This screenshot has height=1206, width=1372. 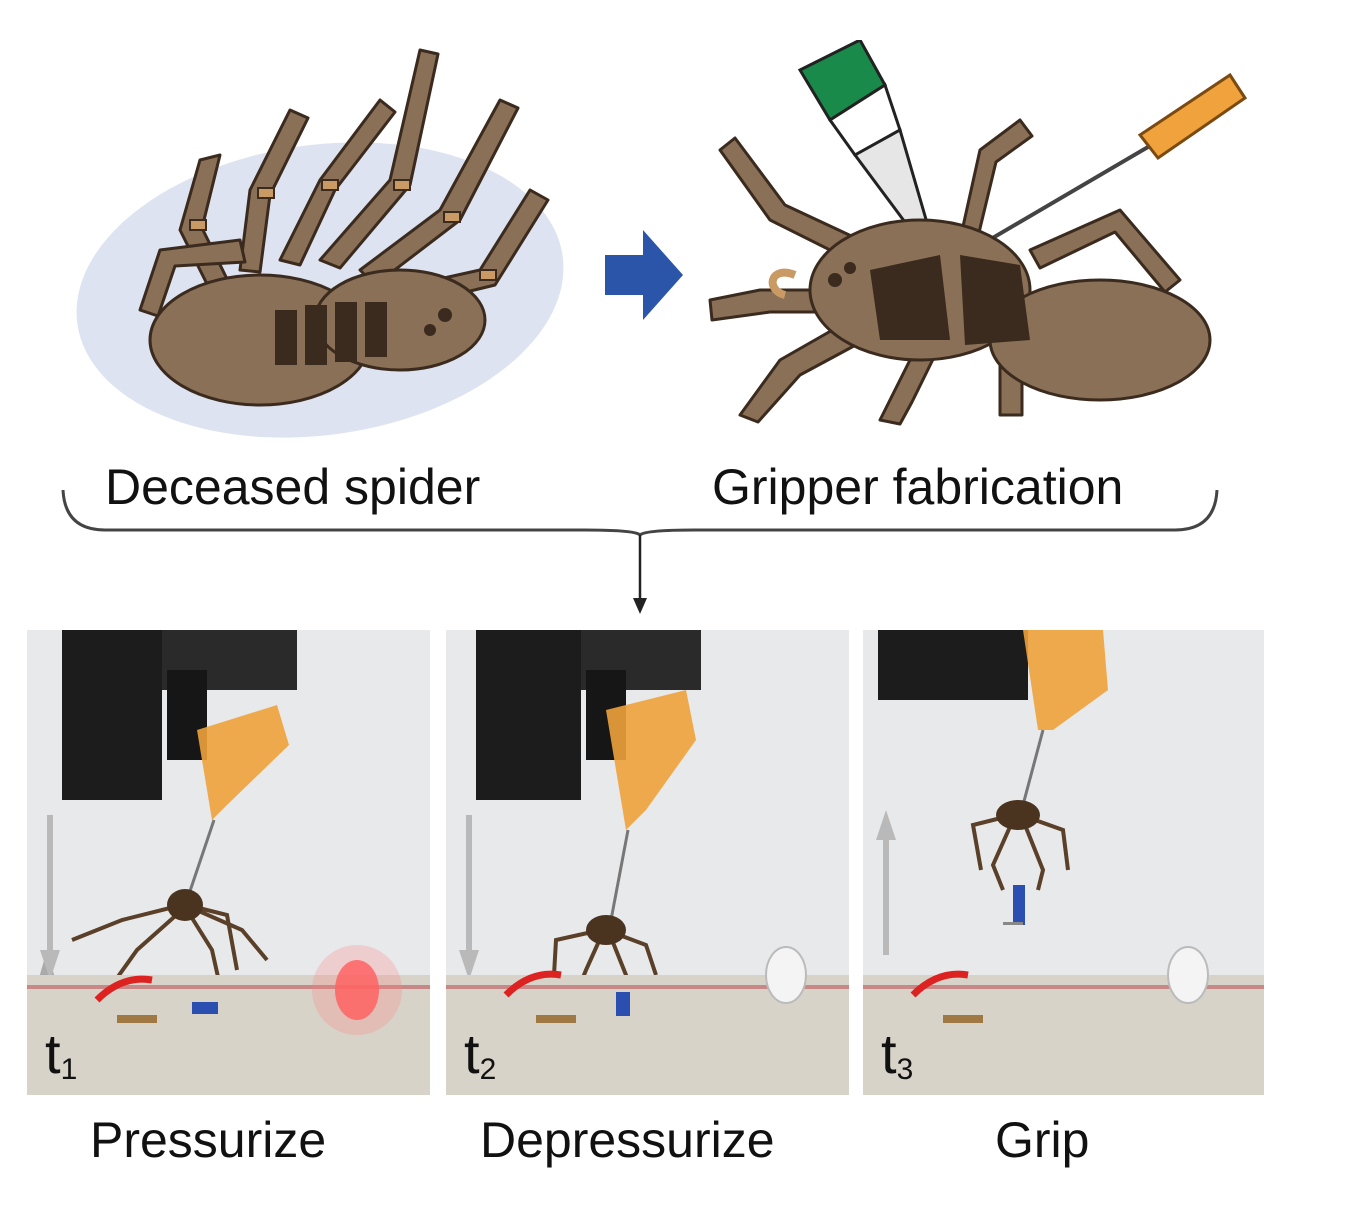 What do you see at coordinates (61, 1054) in the screenshot?
I see `time-label: t1` at bounding box center [61, 1054].